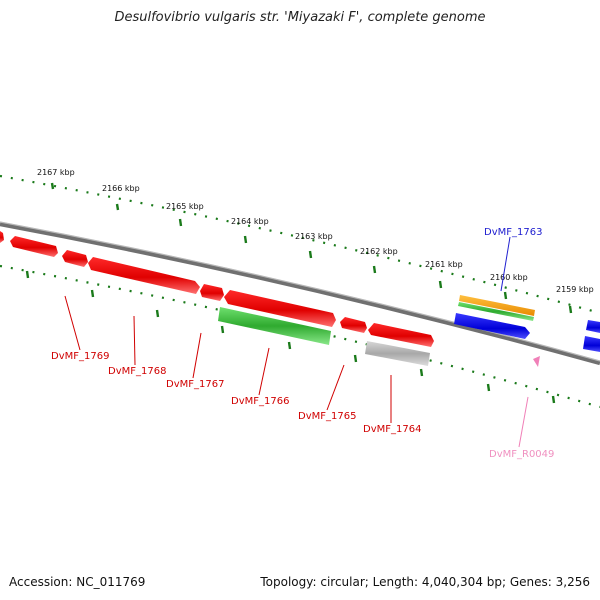 Image resolution: width=600 pixels, height=600 pixels. What do you see at coordinates (379, 251) in the screenshot?
I see `tick-label: 2162 kbp` at bounding box center [379, 251].